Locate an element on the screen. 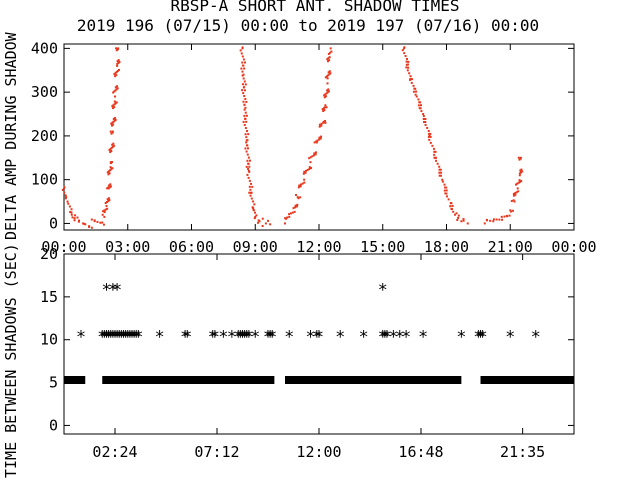 Image resolution: width=640 pixels, height=480 pixels. x-tick-label: 03:00 is located at coordinates (127, 247).